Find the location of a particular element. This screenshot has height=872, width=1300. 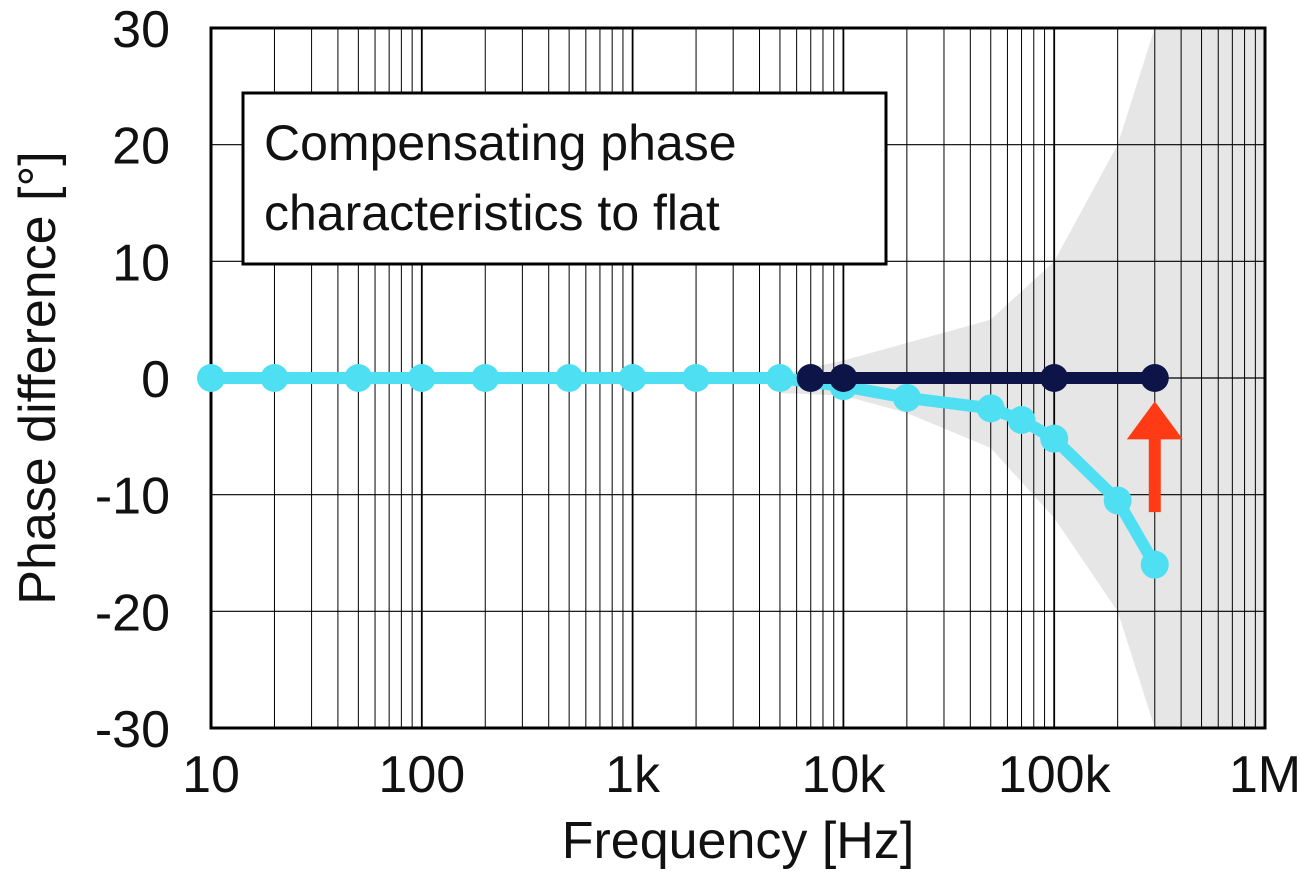

y-tick-label: 10 is located at coordinates (141, 263).